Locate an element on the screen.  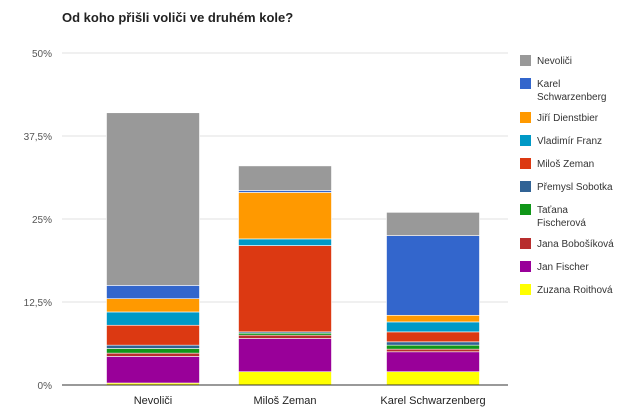
legend-item: Miloš Zeman is located at coordinates (557, 164).